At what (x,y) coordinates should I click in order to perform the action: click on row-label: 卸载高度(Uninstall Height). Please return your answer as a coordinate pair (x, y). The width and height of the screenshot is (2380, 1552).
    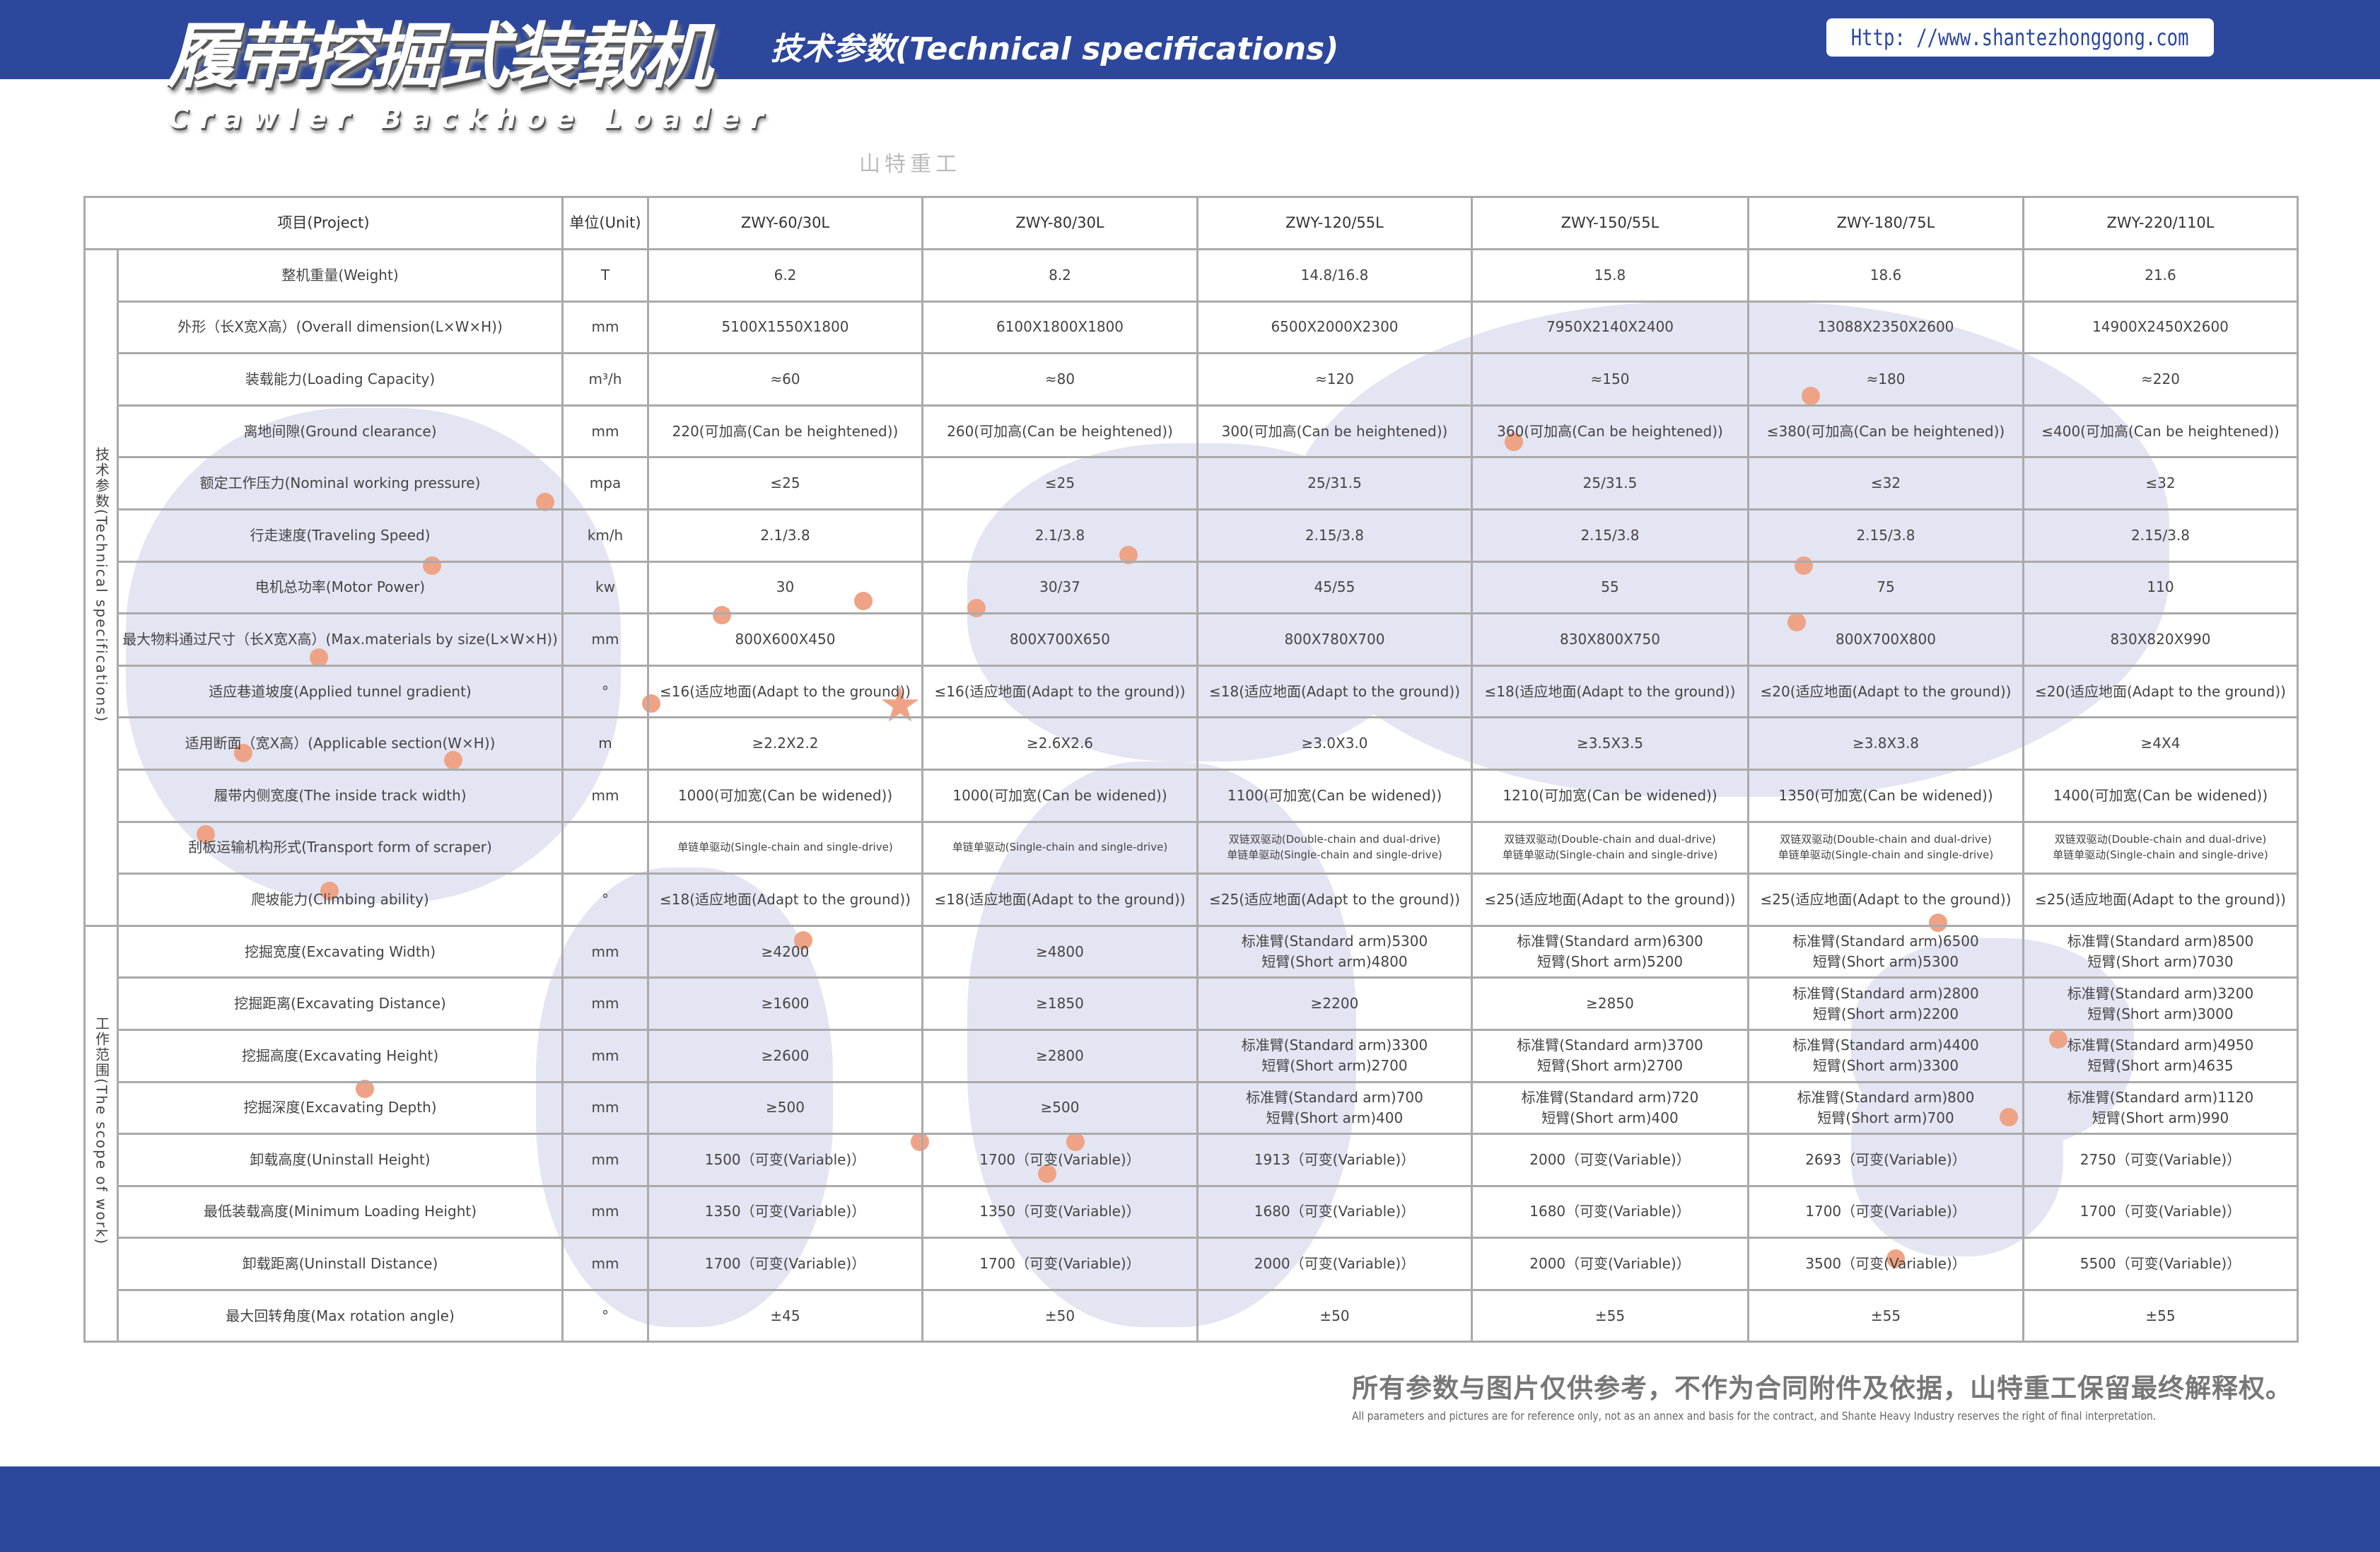
    Looking at the image, I should click on (340, 1160).